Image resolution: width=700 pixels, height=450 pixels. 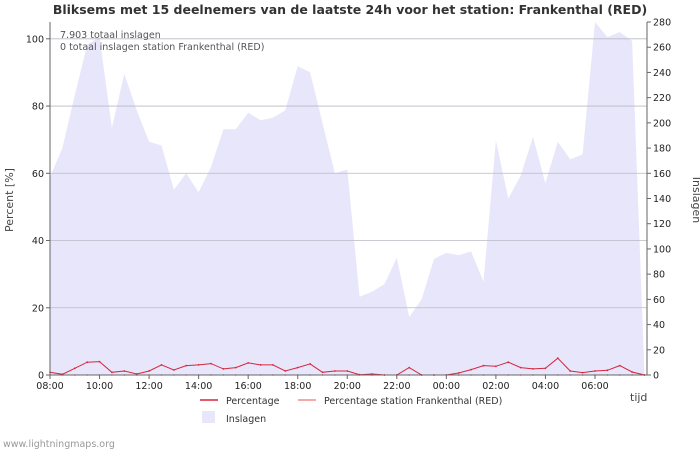 What do you see at coordinates (659, 325) in the screenshot?
I see `y-tick-right-2: 40` at bounding box center [659, 325].